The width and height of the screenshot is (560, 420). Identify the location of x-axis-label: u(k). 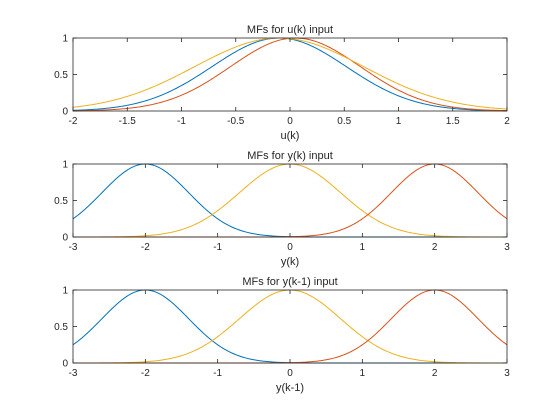
(290, 136).